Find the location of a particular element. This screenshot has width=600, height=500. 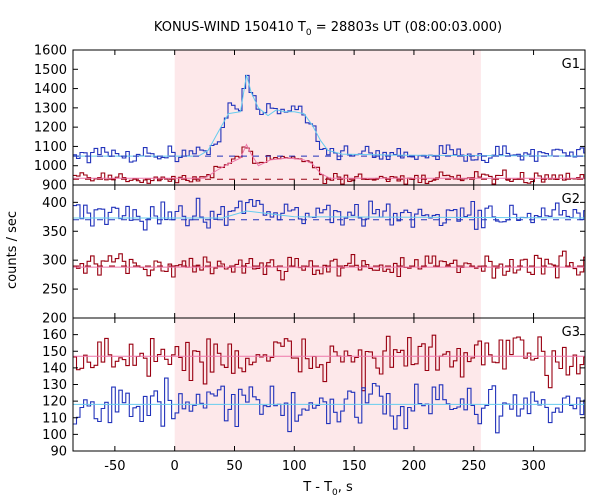

x-tick-label: 50 is located at coordinates (234, 466).